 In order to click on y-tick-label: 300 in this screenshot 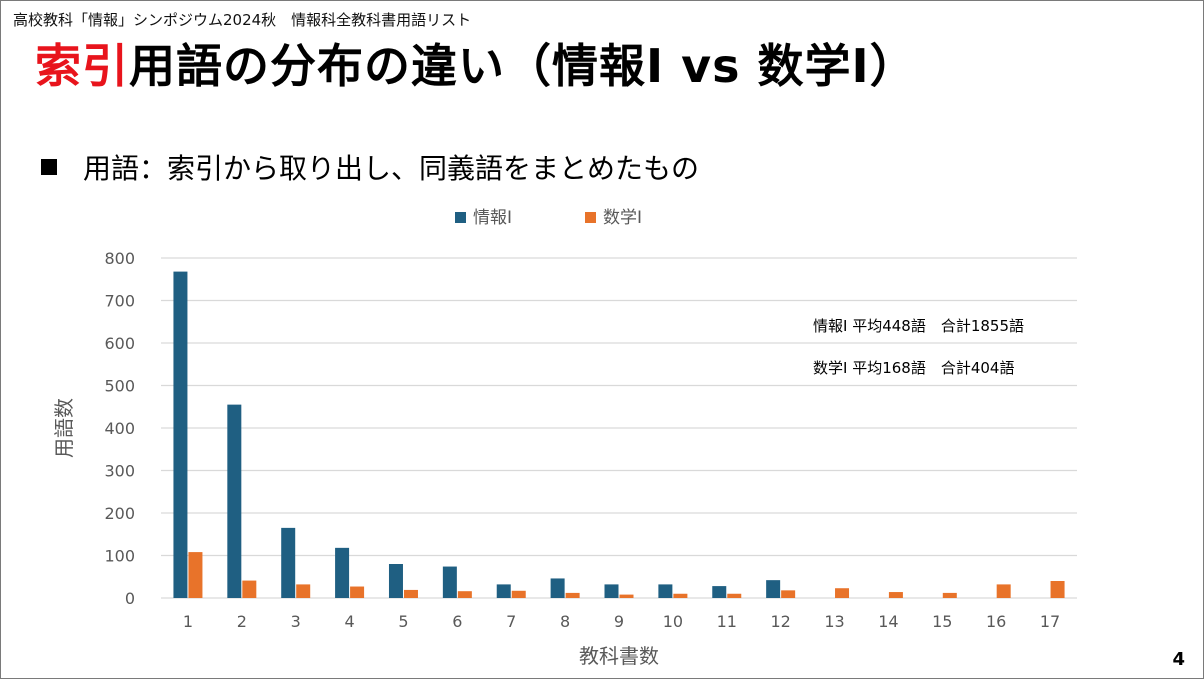, I will do `click(119, 471)`.